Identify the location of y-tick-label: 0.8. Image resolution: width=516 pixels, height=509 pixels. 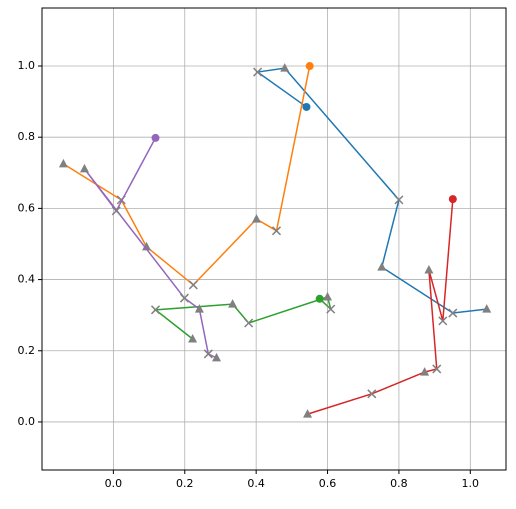
(27, 136).